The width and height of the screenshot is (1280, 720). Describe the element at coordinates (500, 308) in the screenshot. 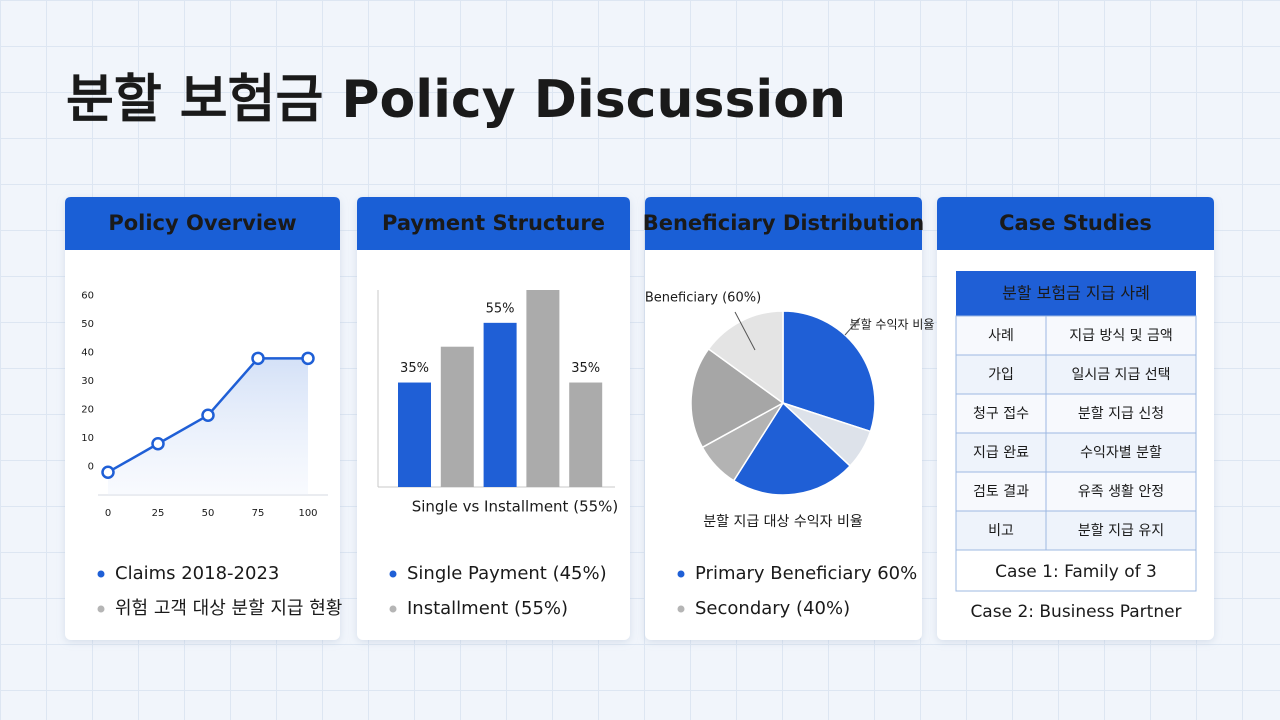

I see `bar-label: 55%` at that location.